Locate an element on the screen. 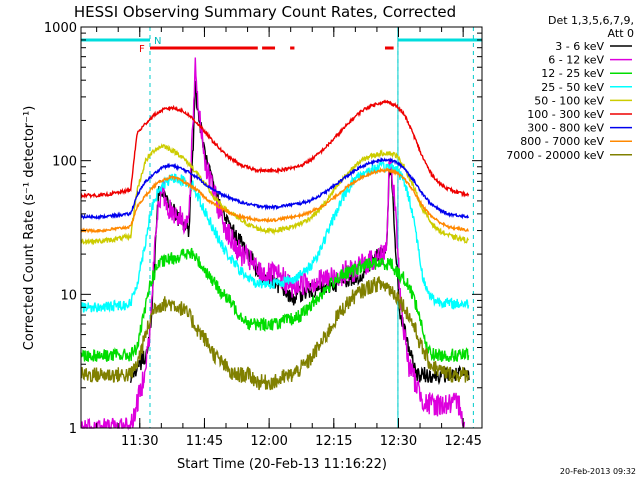  y-tick-label: 1 is located at coordinates (73, 429).